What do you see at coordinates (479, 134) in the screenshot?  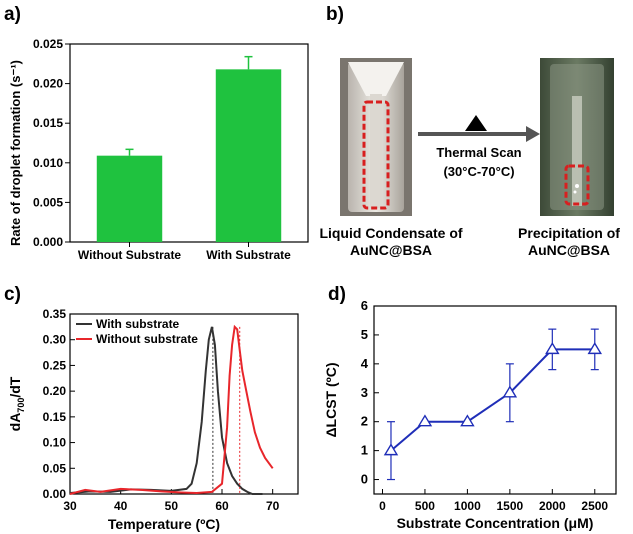 I see `thermal-scan-arrow` at bounding box center [479, 134].